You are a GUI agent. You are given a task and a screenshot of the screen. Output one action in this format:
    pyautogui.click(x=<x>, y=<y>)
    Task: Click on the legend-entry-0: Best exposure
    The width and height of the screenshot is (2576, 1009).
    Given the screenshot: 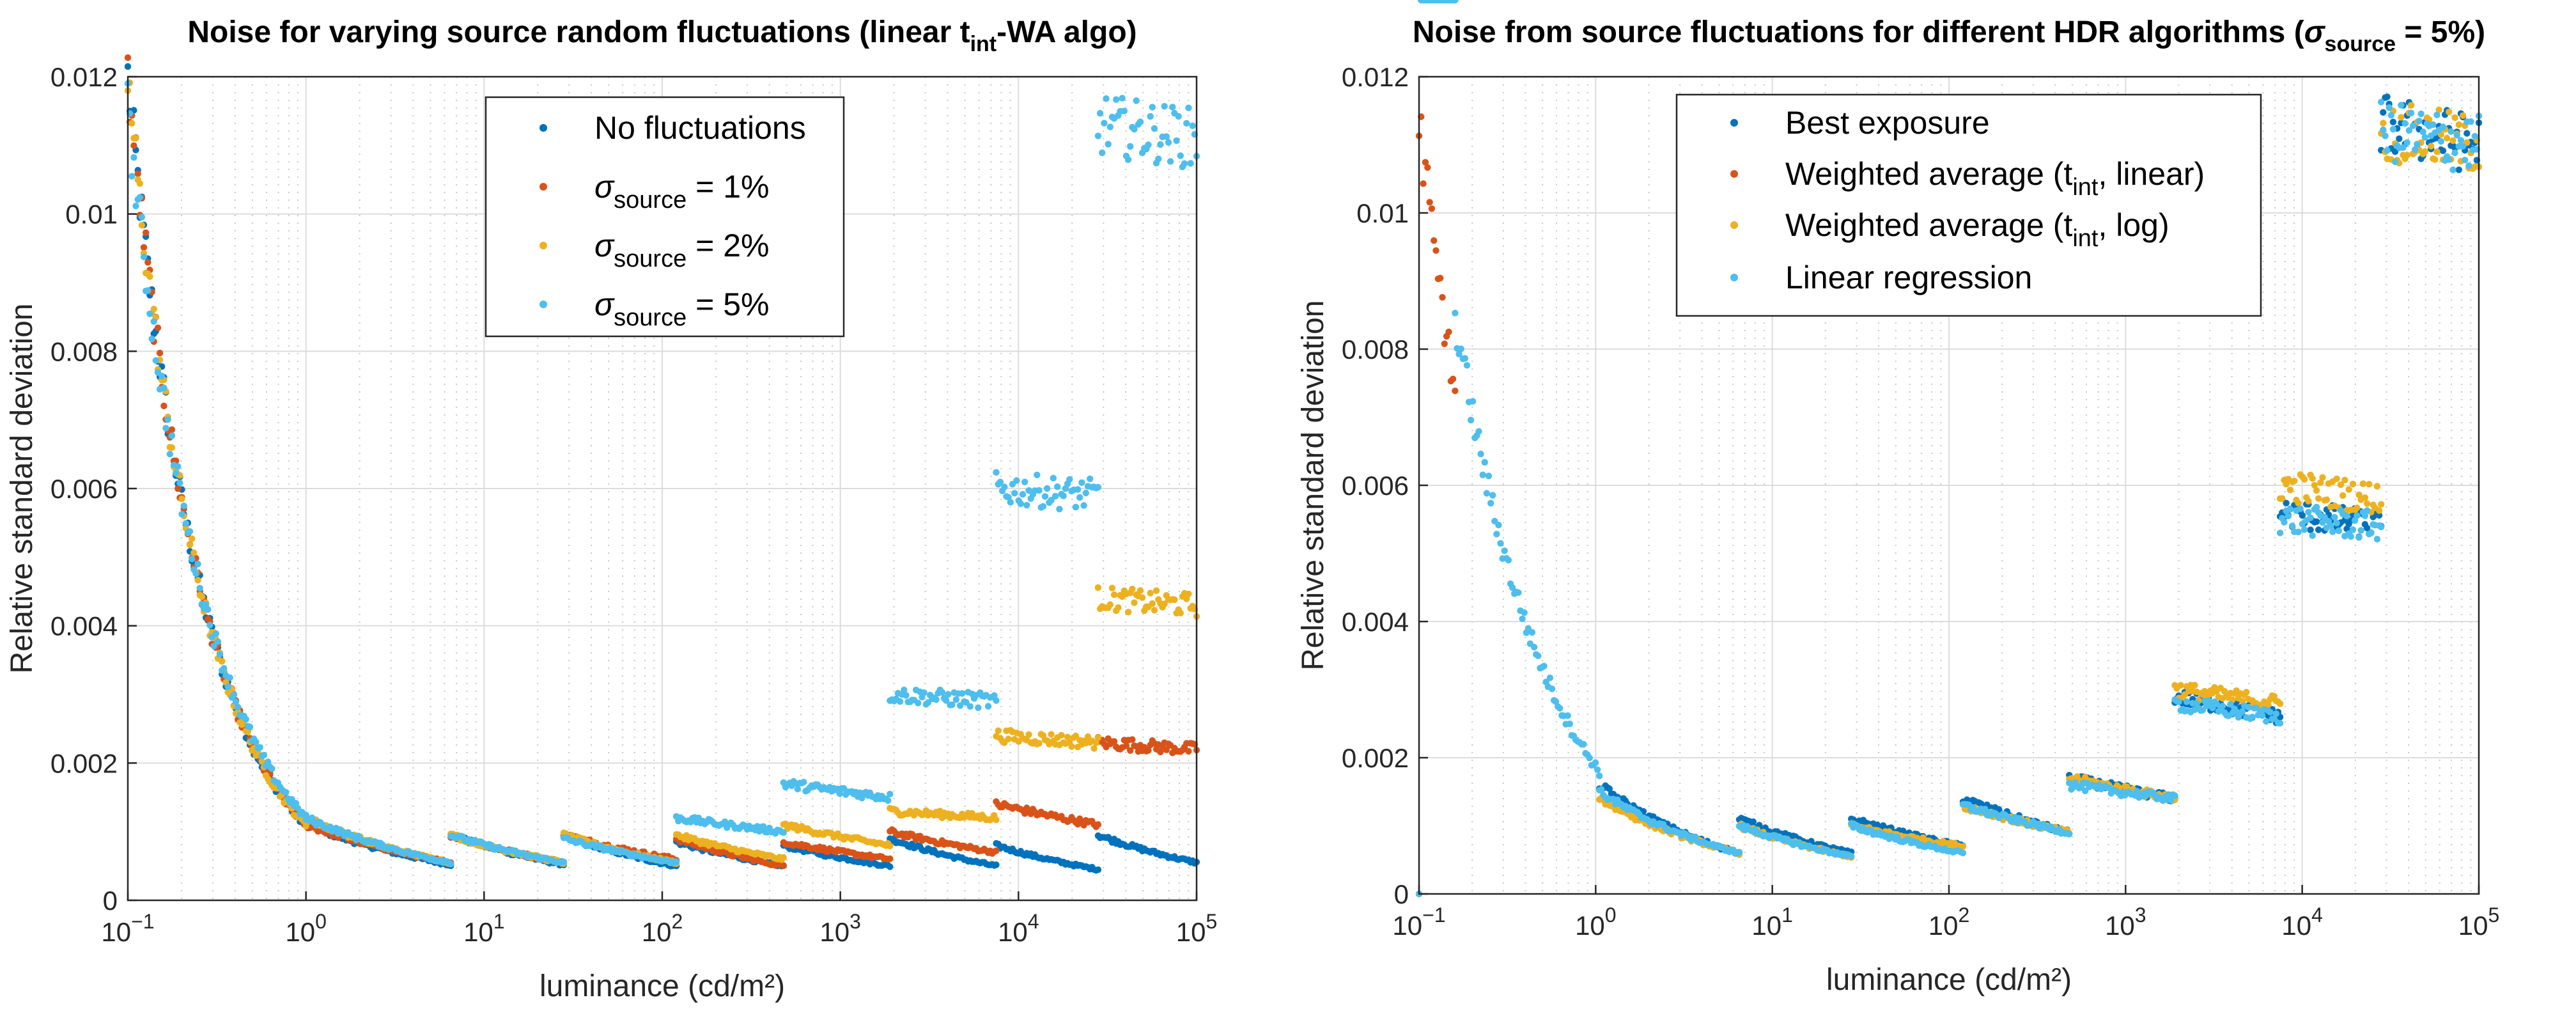 What is the action you would take?
    pyautogui.click(x=1887, y=123)
    